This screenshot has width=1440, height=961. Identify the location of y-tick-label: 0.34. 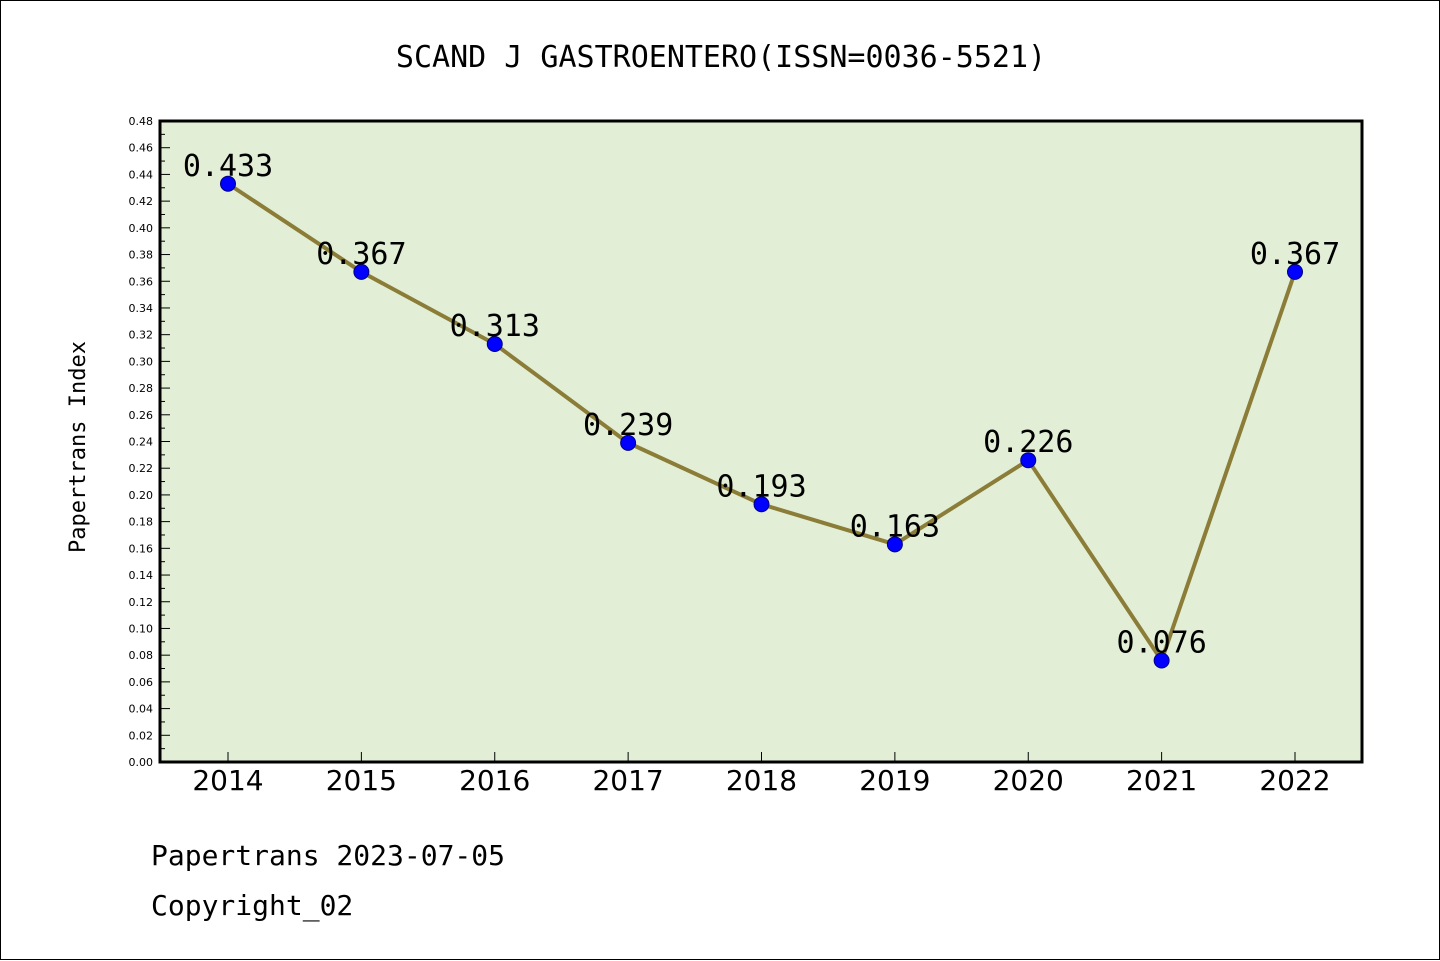
(141, 308).